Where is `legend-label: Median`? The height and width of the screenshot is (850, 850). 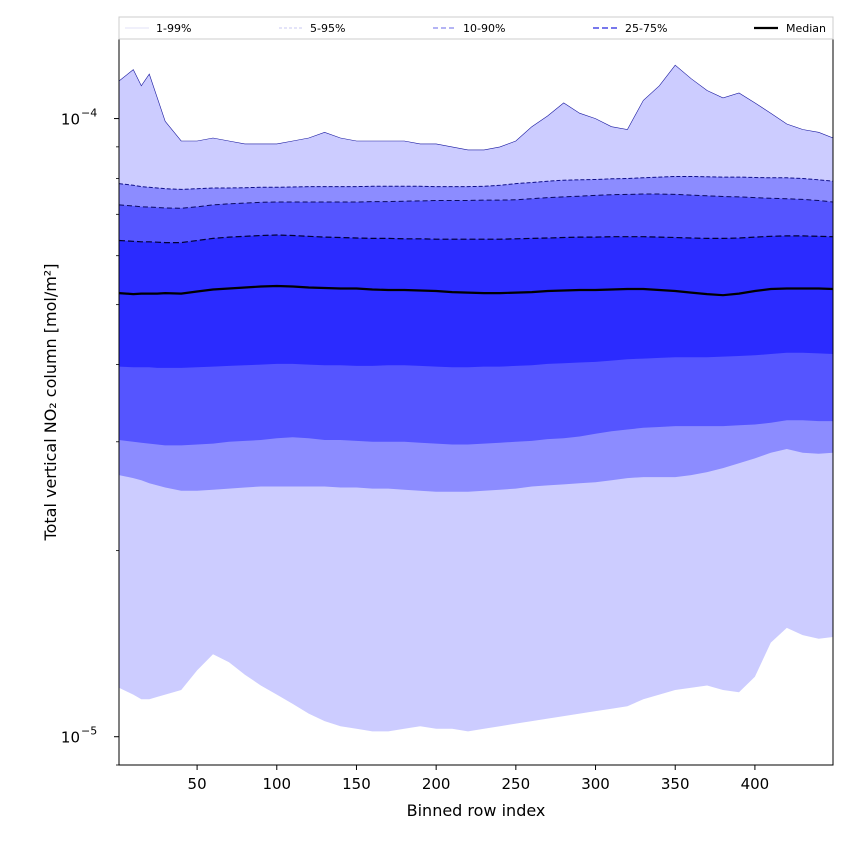
legend-label: Median is located at coordinates (806, 28).